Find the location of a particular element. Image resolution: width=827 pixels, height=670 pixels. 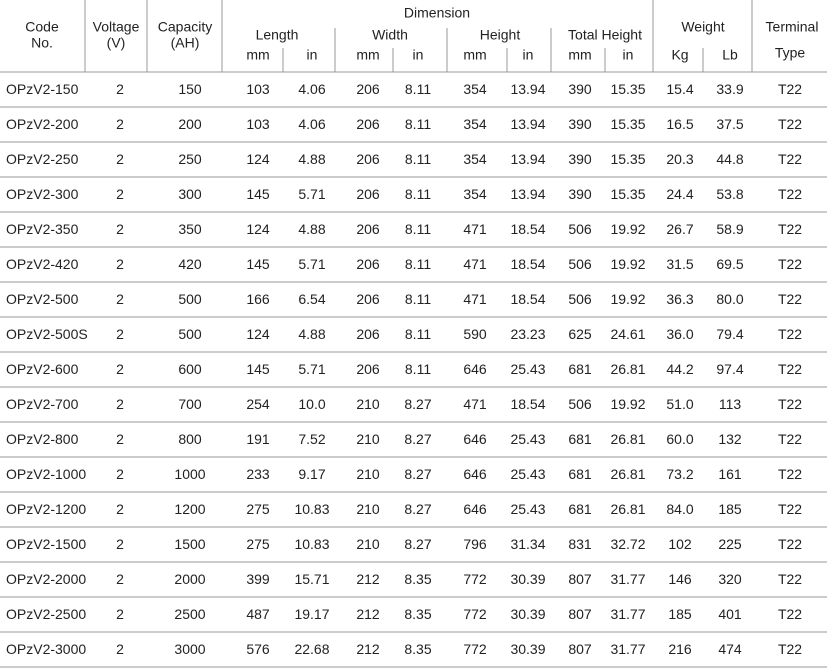

cell: 84.0 is located at coordinates (679, 509).